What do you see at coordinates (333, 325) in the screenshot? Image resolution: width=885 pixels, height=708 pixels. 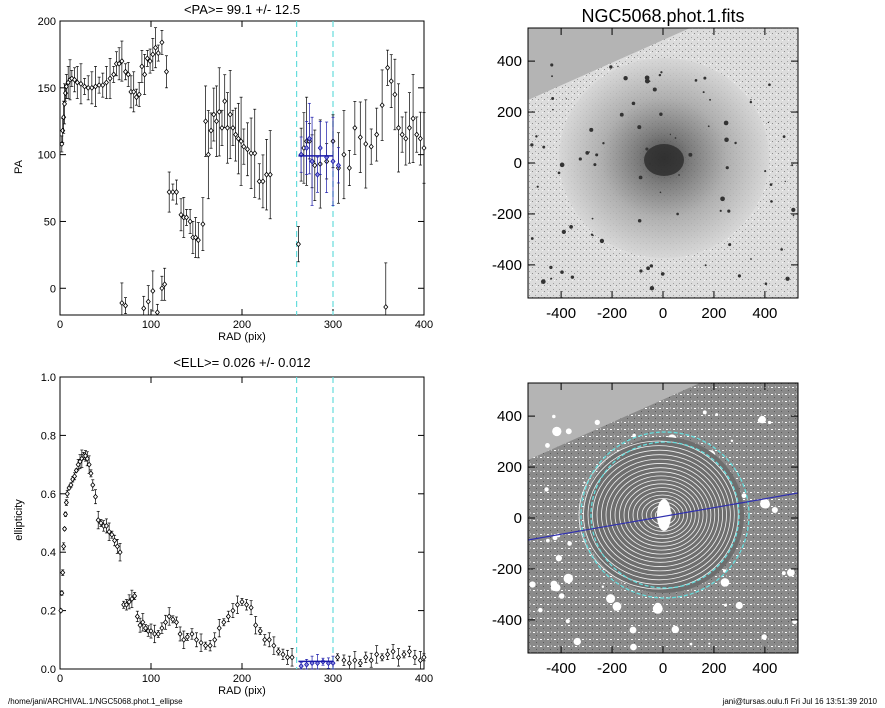 I see `pa-xtick-label: 300` at bounding box center [333, 325].